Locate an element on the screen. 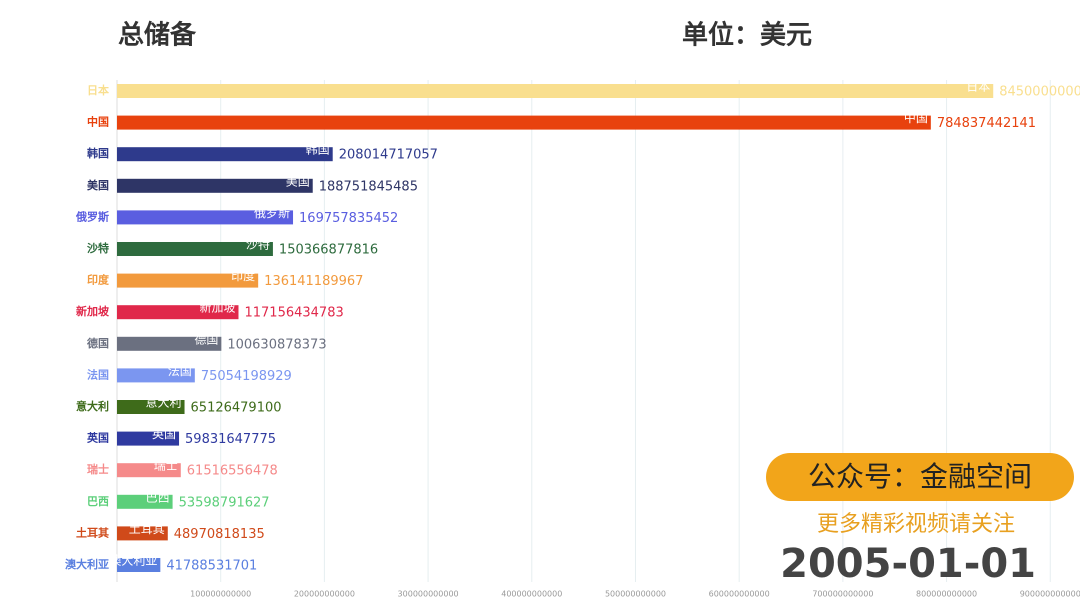 The image size is (1080, 612). value-label: 117156434783 is located at coordinates (293, 313).